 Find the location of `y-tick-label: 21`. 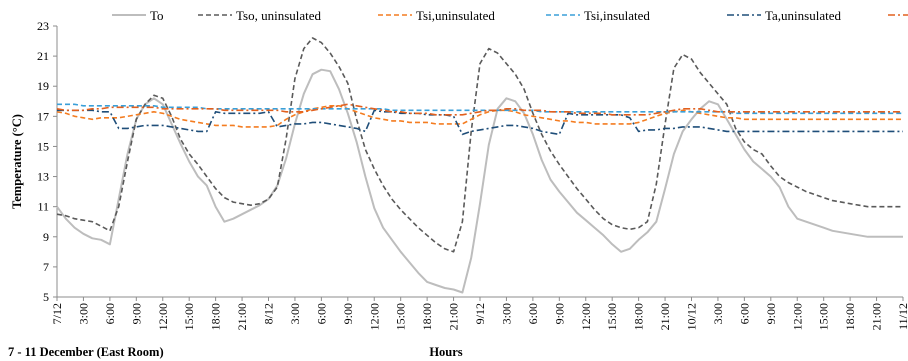

y-tick-label: 21 is located at coordinates (43, 56).